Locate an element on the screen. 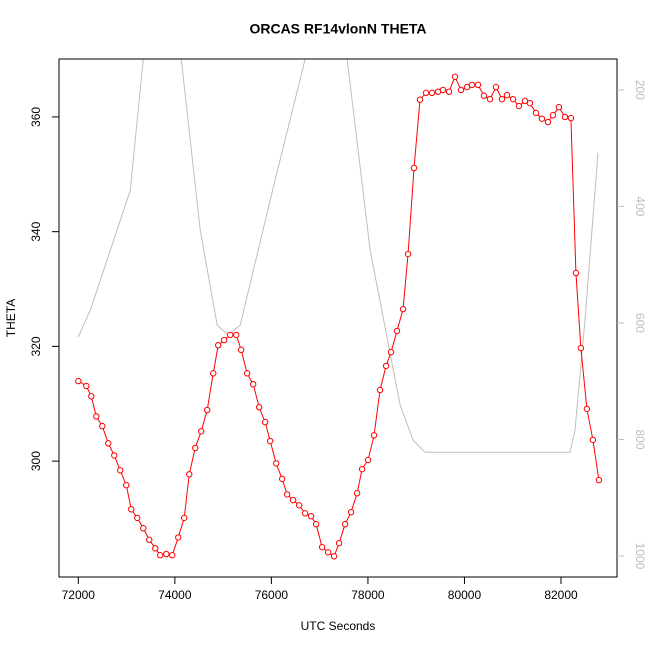  y-tick-label: 300 is located at coordinates (36, 461).